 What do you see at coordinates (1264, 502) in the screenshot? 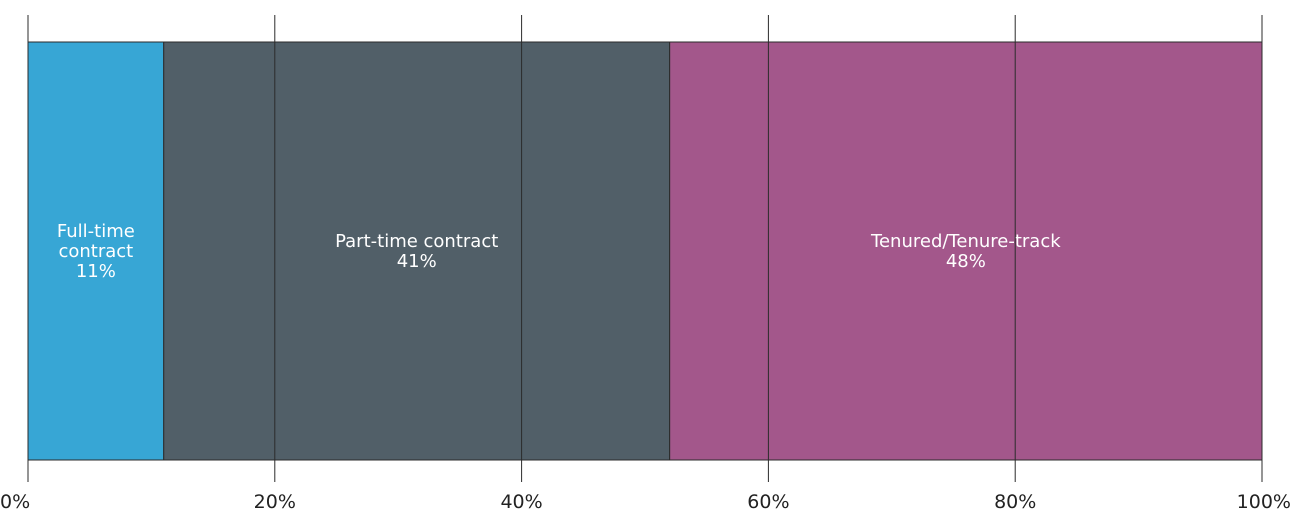
I see `x-tick-label: 100%` at bounding box center [1264, 502].